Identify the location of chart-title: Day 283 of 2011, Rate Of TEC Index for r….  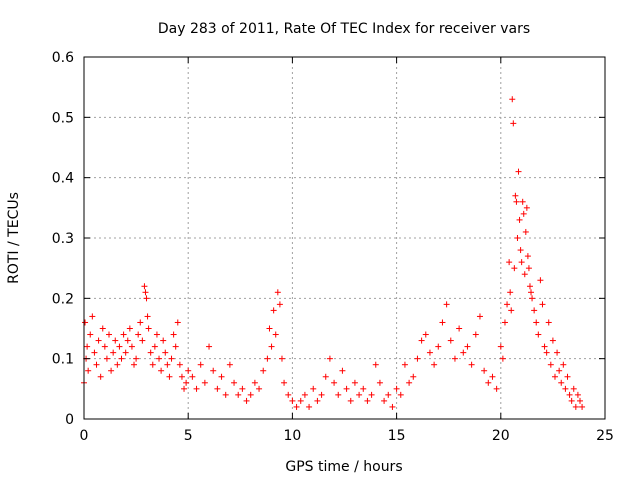
(344, 29).